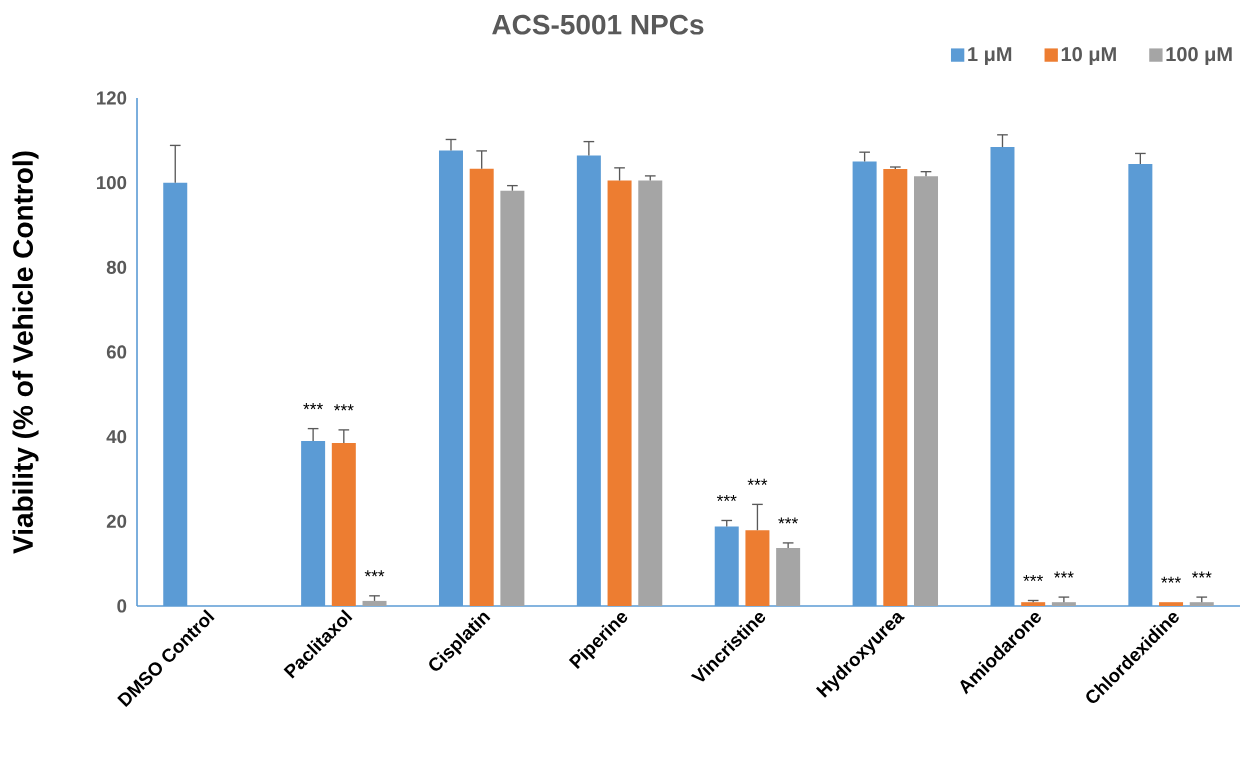  What do you see at coordinates (25, 352) in the screenshot?
I see `y-axis-title: Viability (% of Vehicle Control)` at bounding box center [25, 352].